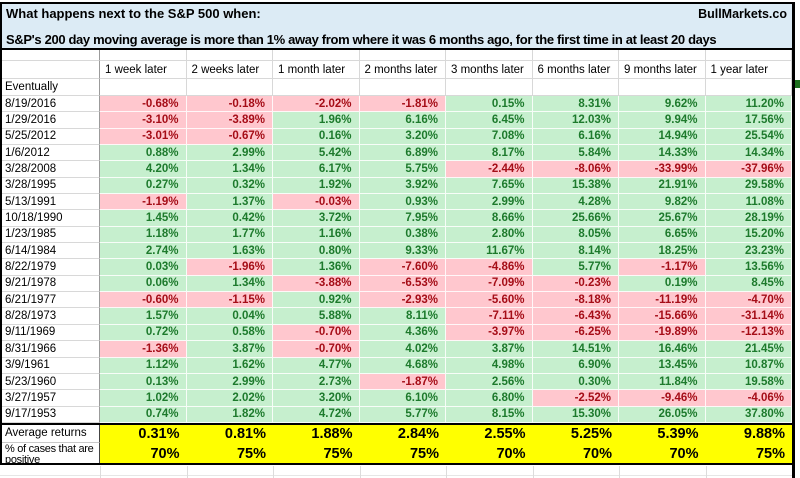 This screenshot has height=478, width=800. I want to click on return-value-cell: 0.92%, so click(316, 300).